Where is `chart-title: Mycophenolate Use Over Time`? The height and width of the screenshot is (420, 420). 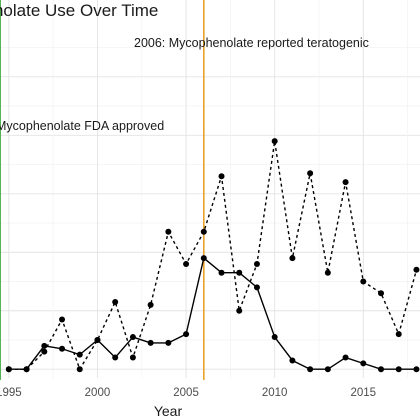 chart-title: Mycophenolate Use Over Time is located at coordinates (79, 10).